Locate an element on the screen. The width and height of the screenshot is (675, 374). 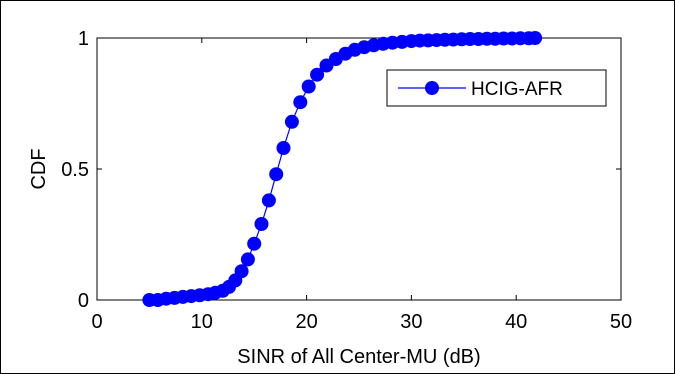
x-axis-label: SINR of All Center-MU (dB) is located at coordinates (358, 357).